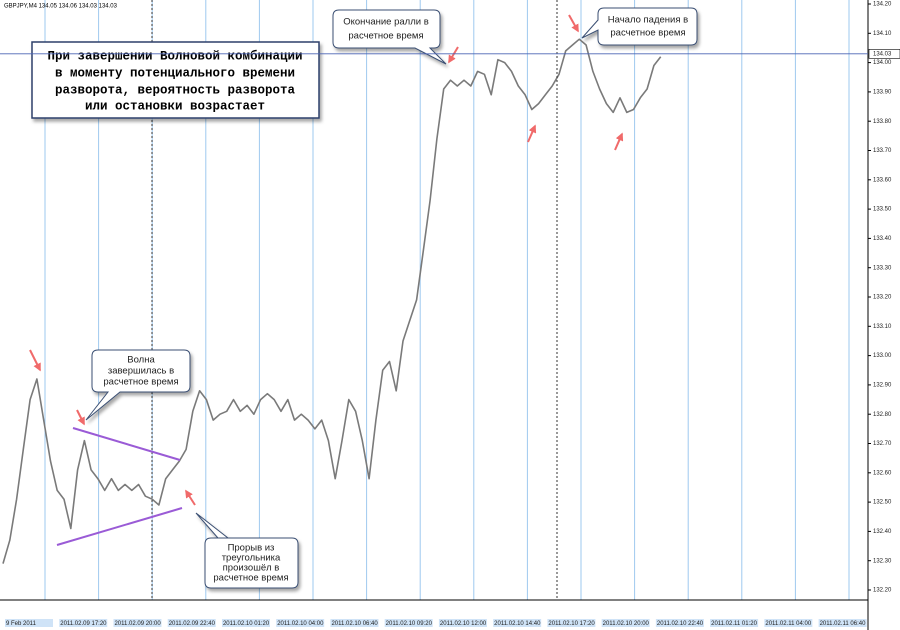 The height and width of the screenshot is (630, 900). Describe the element at coordinates (882, 591) in the screenshot. I see `y-tick-label: 132.20` at that location.